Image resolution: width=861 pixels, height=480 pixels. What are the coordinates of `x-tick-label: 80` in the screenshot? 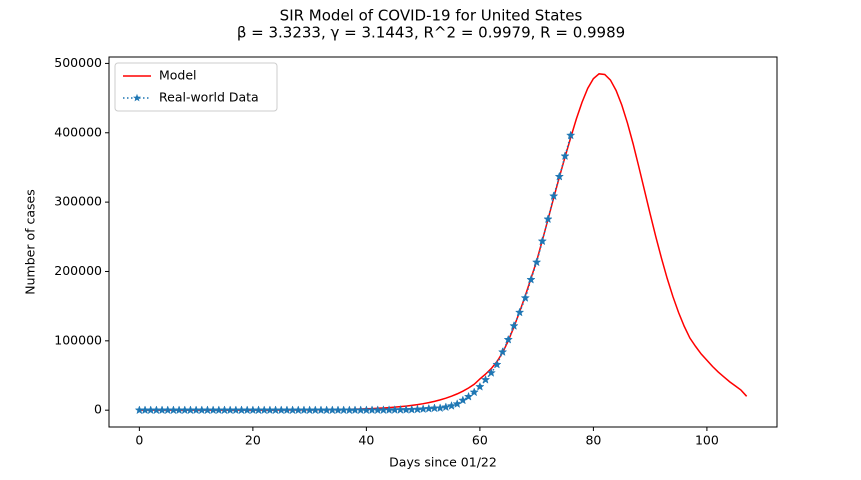 It's located at (593, 440).